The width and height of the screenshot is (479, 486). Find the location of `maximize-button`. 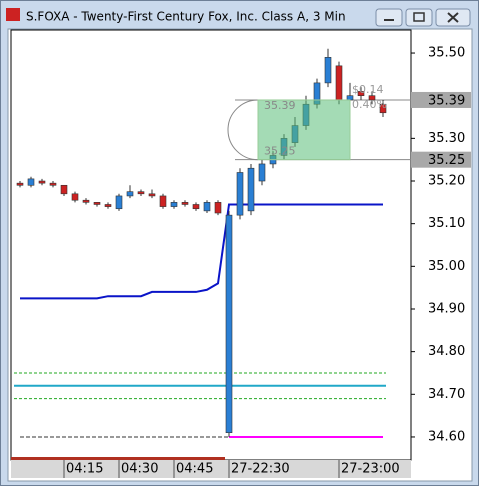

maximize-button is located at coordinates (419, 17).